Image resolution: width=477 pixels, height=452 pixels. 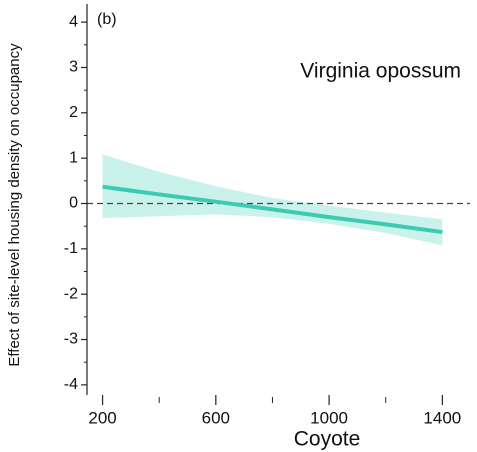 What do you see at coordinates (71, 339) in the screenshot?
I see `y-tick-label: -3` at bounding box center [71, 339].